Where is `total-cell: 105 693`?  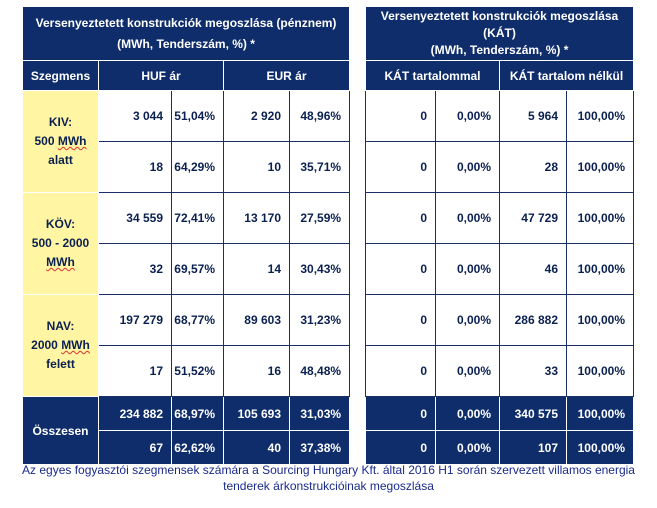 total-cell: 105 693 is located at coordinates (256, 413).